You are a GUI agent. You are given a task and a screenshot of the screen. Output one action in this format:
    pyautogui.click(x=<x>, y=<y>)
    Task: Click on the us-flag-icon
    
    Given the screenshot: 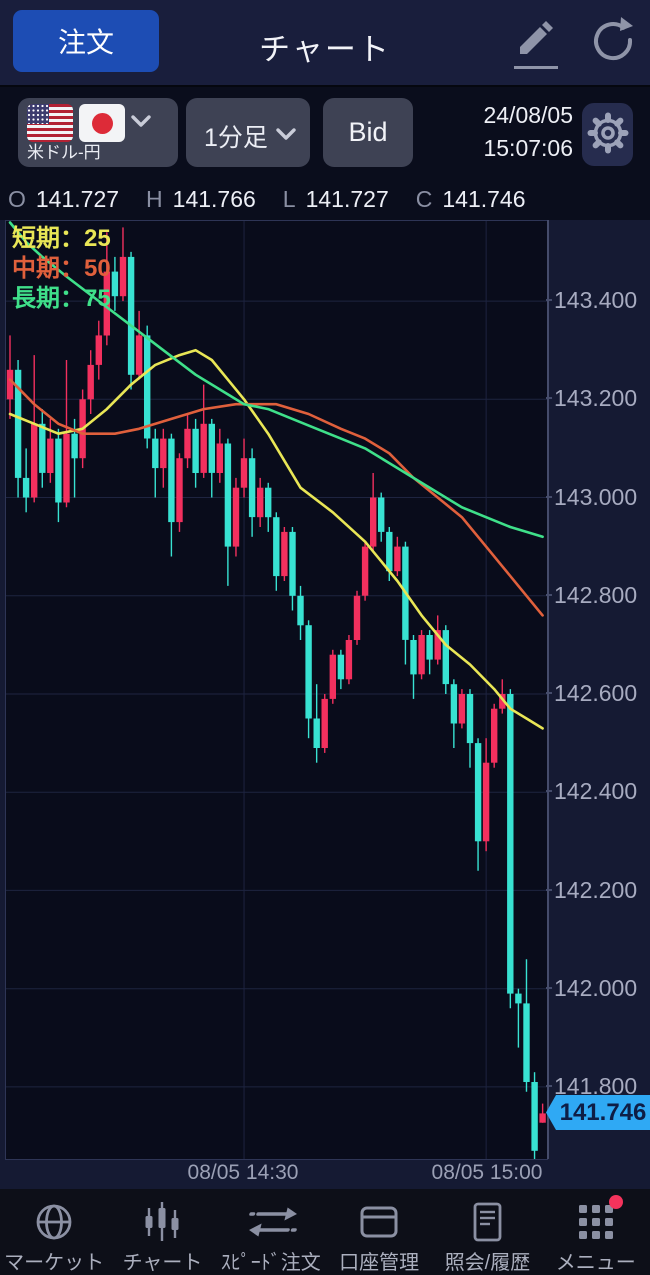 What is the action you would take?
    pyautogui.click(x=50, y=123)
    